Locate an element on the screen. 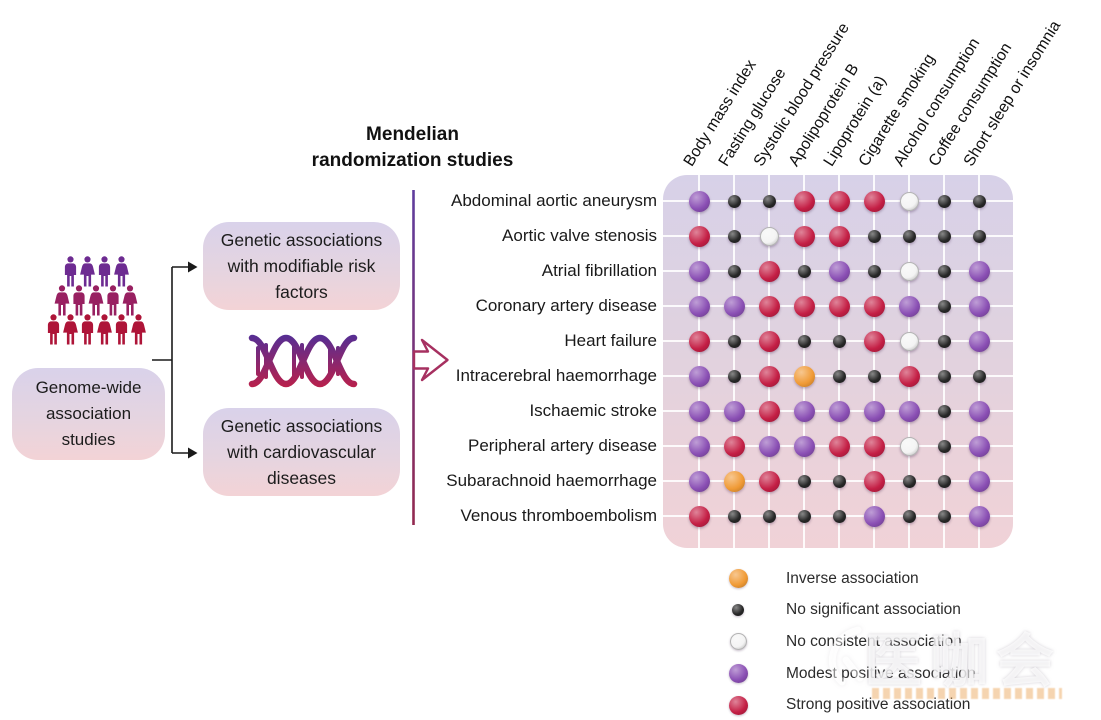 Image resolution: width=1101 pixels, height=720 pixels. row-label: Subarachnoid haemorrhage is located at coordinates (551, 480).